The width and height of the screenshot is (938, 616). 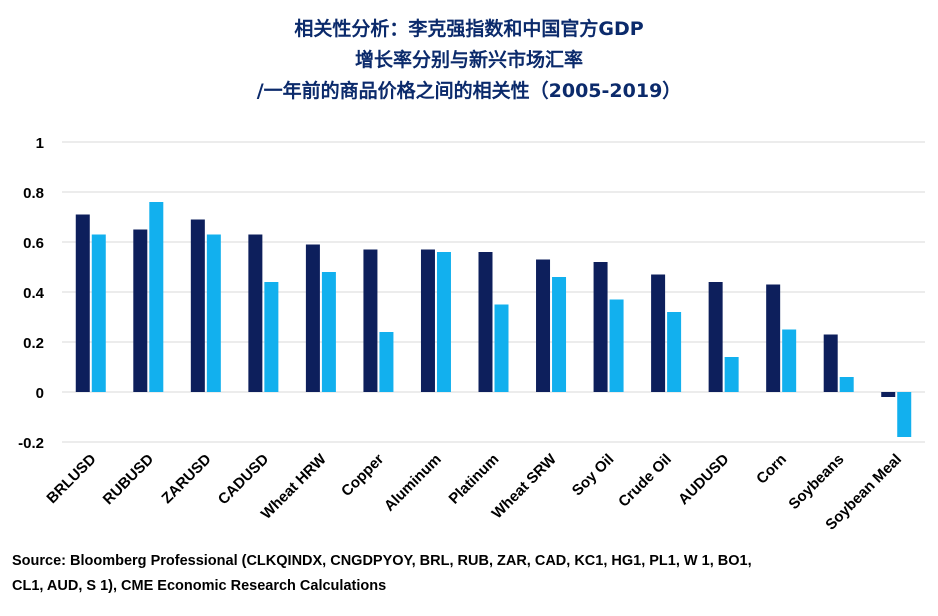 I want to click on y-tick-label: 0.4, so click(x=34, y=293).